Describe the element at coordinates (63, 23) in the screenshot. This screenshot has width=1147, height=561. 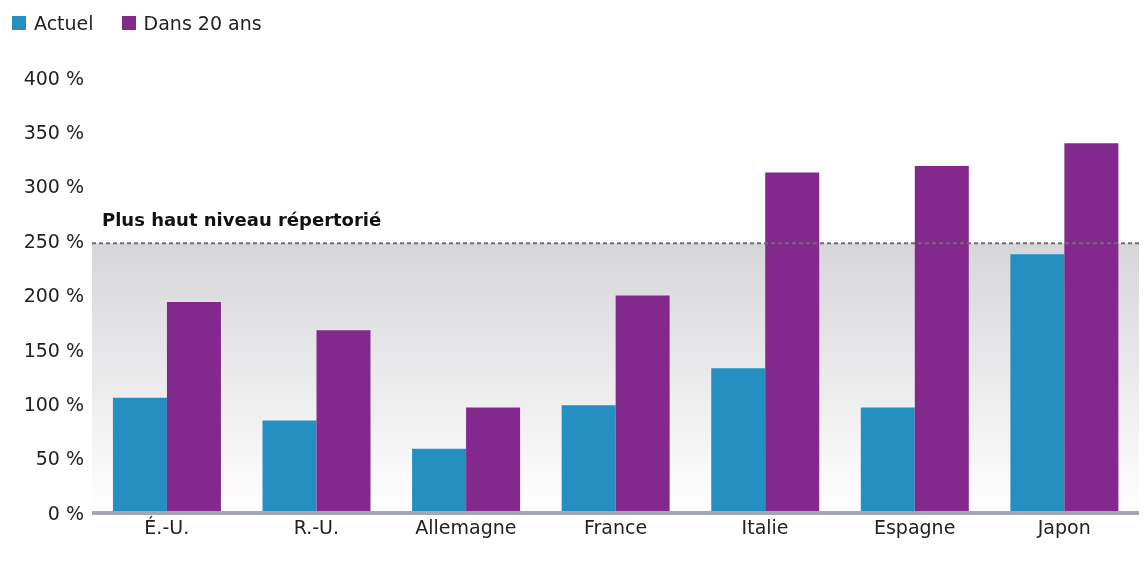
I see `legend-label: Actuel` at that location.